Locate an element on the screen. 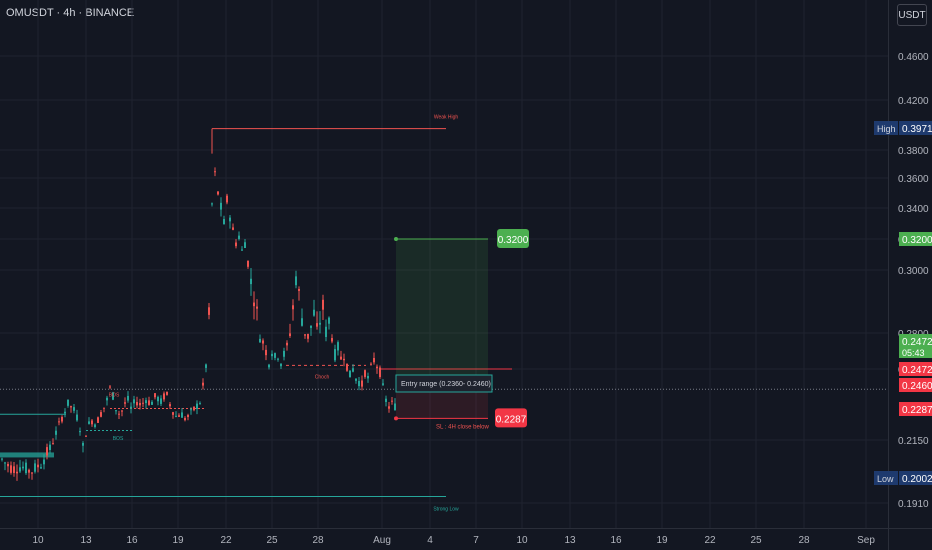 This screenshot has height=550, width=932. price-scale-tag-name-bg is located at coordinates (886, 128).